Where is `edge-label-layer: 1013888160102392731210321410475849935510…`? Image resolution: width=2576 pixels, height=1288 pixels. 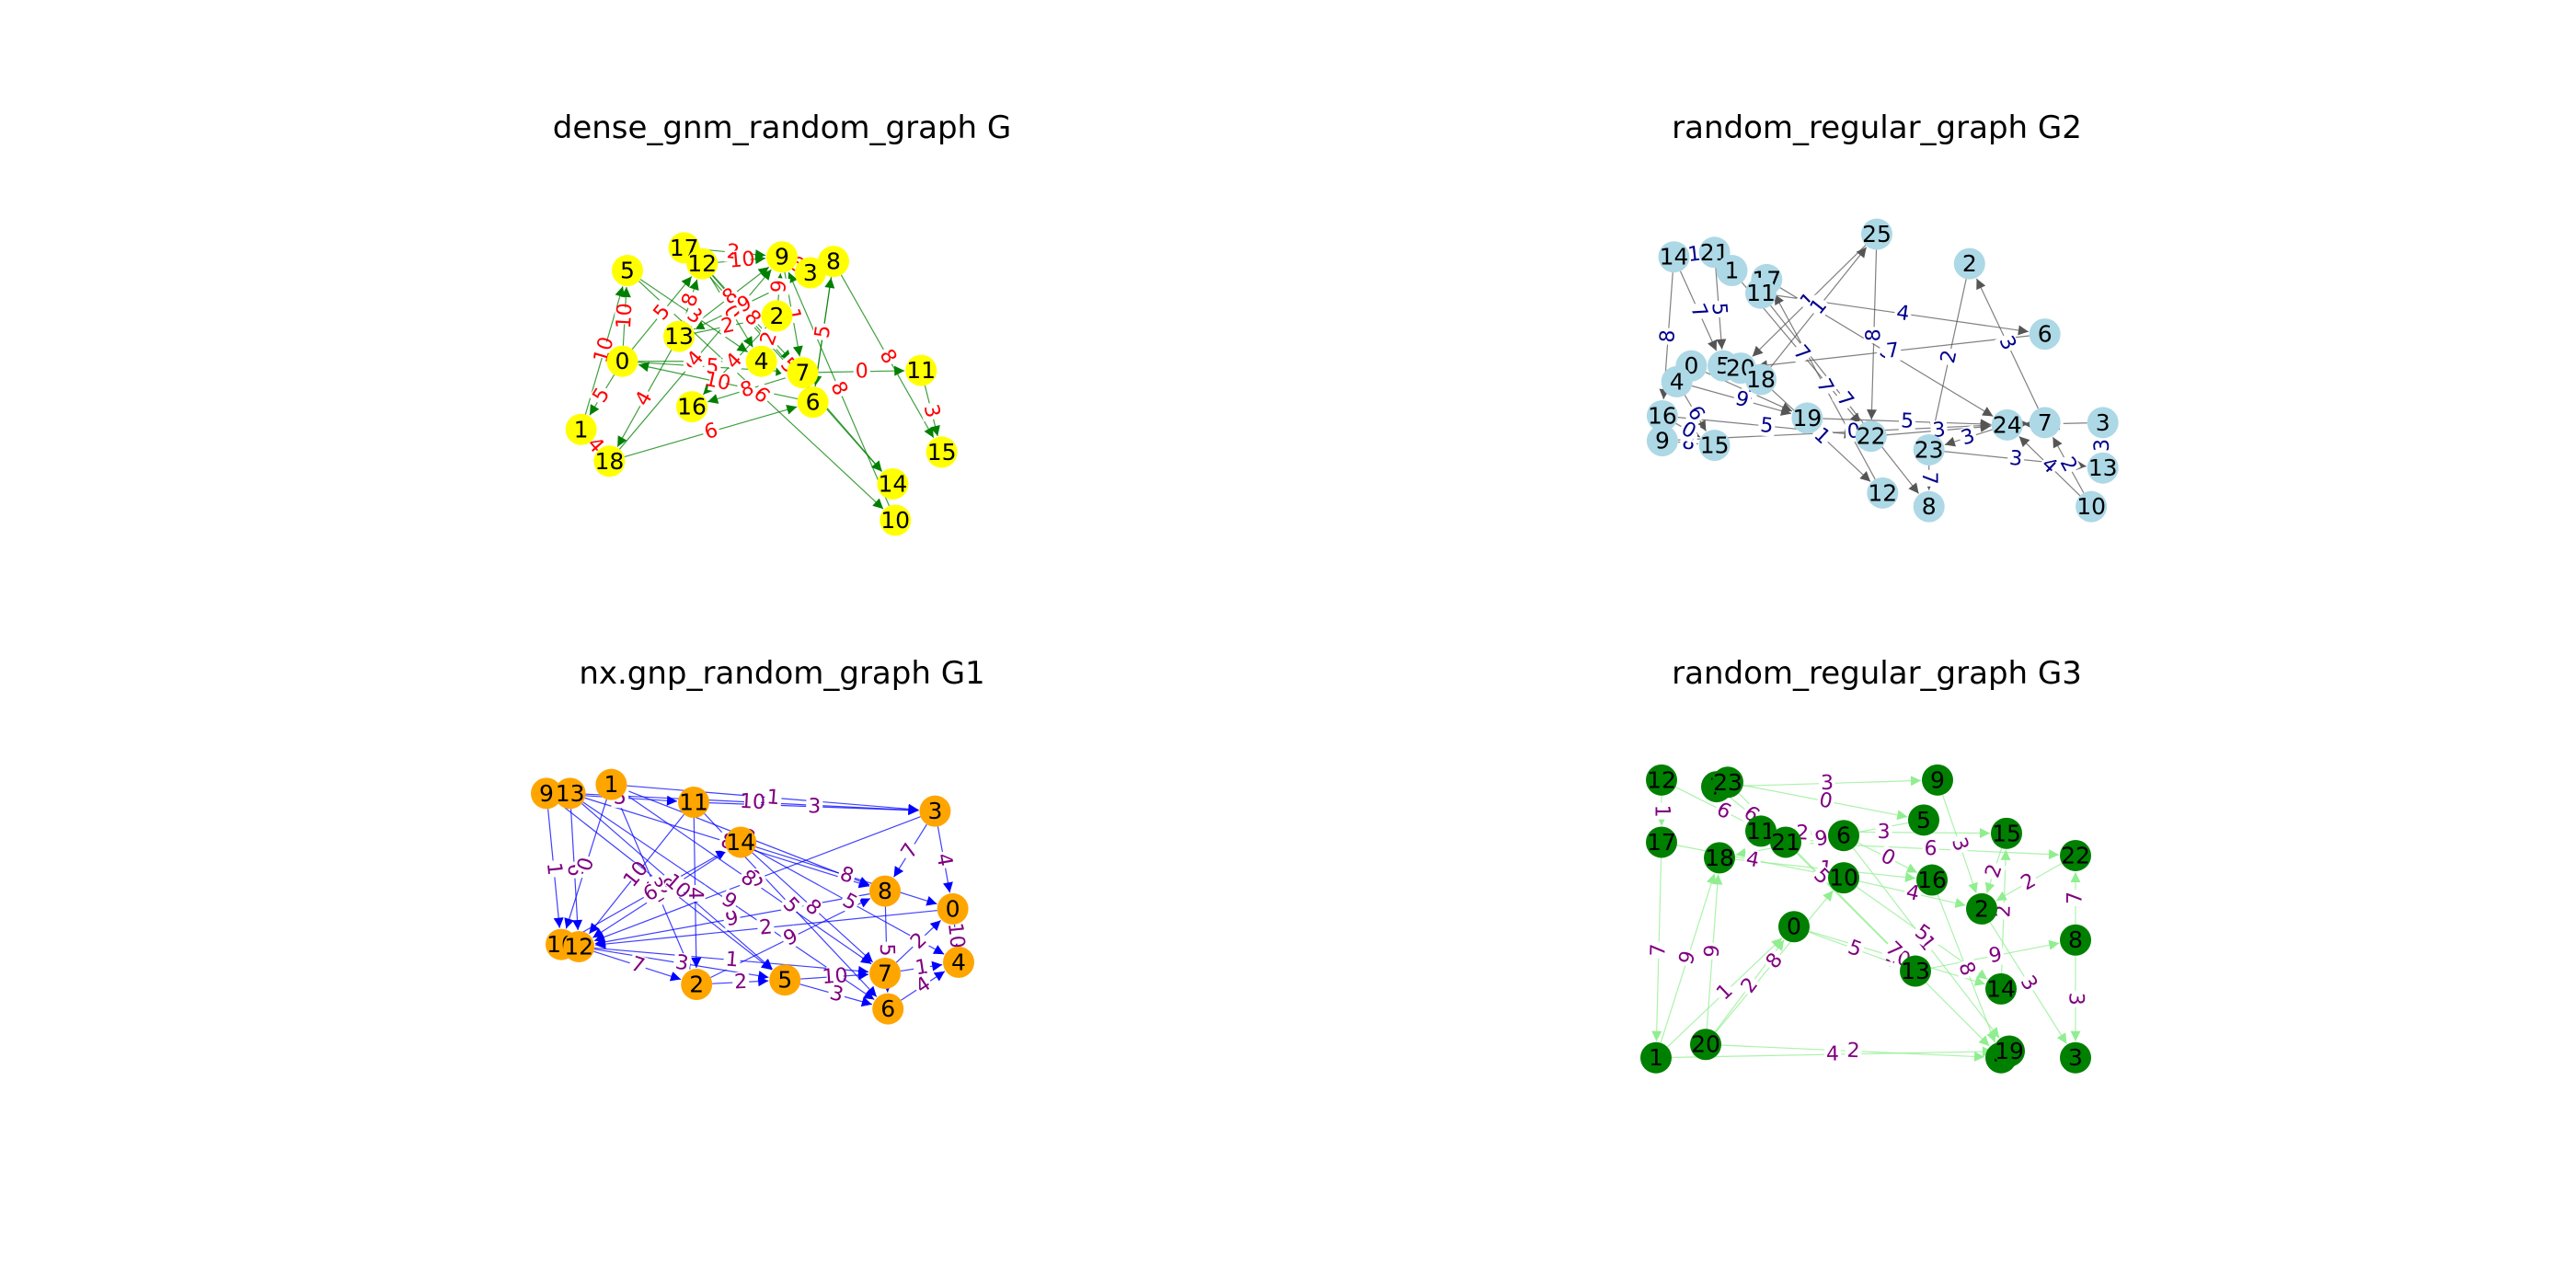 edge-label-layer: 1013888160102392731210321410475849935510… is located at coordinates (755, 896).